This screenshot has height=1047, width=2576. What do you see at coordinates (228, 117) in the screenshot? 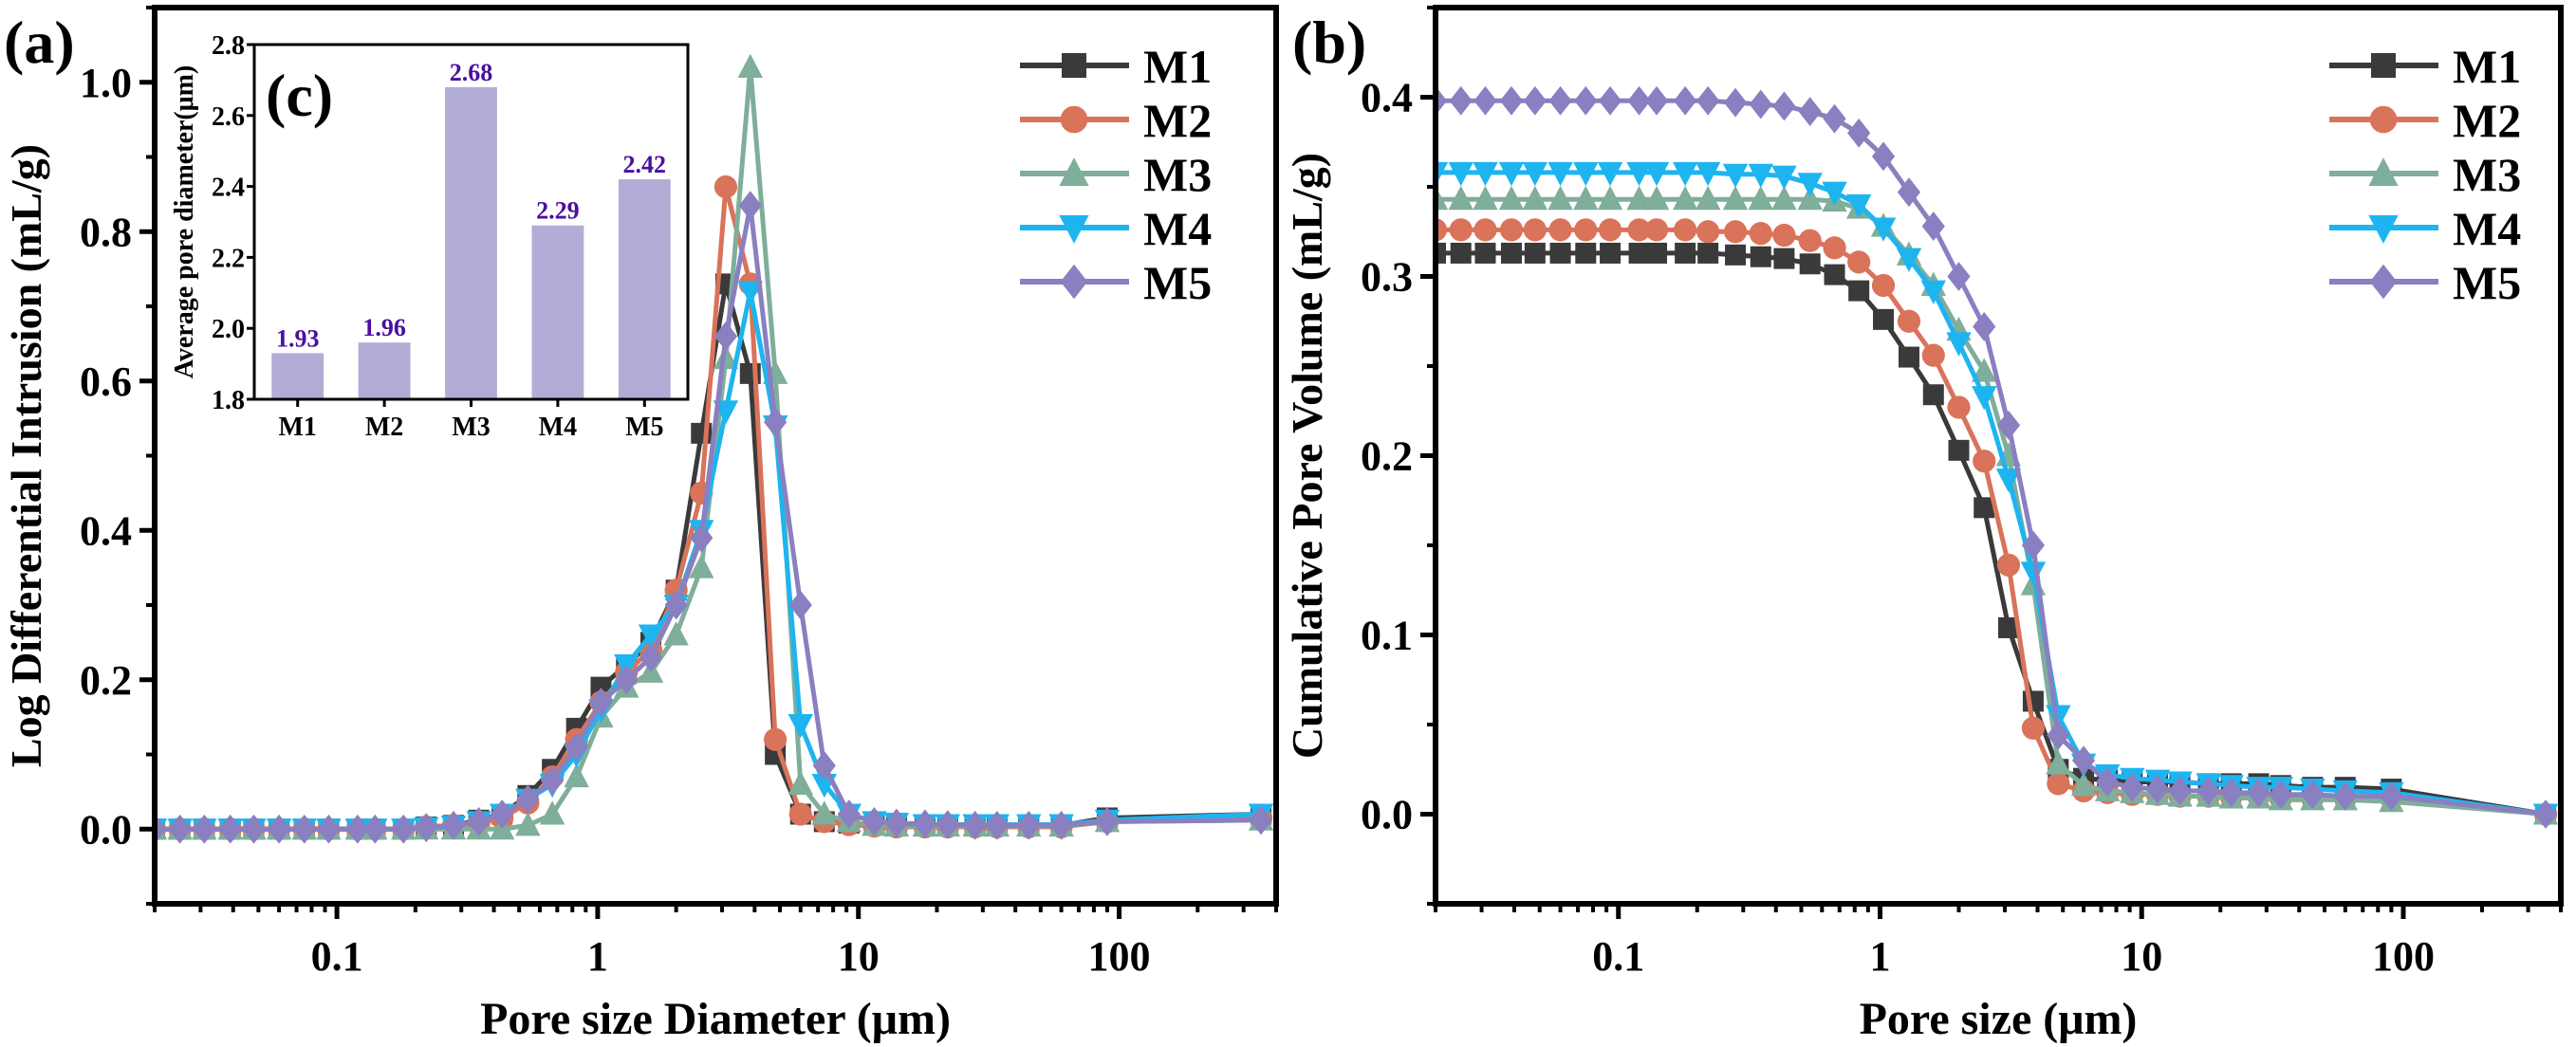
I see `y-tick-label: 2.6` at bounding box center [228, 117].